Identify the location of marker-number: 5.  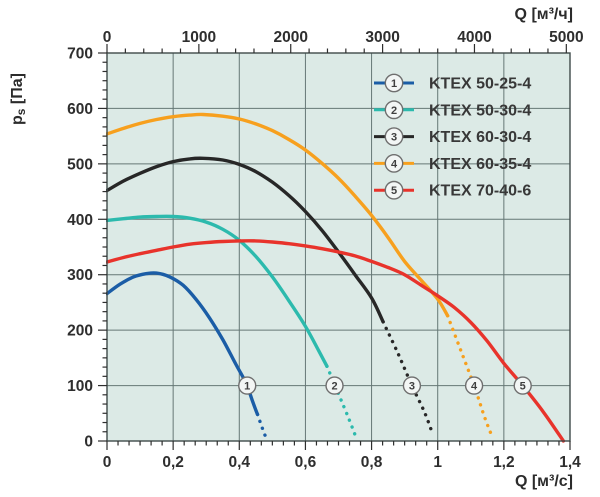
(523, 387).